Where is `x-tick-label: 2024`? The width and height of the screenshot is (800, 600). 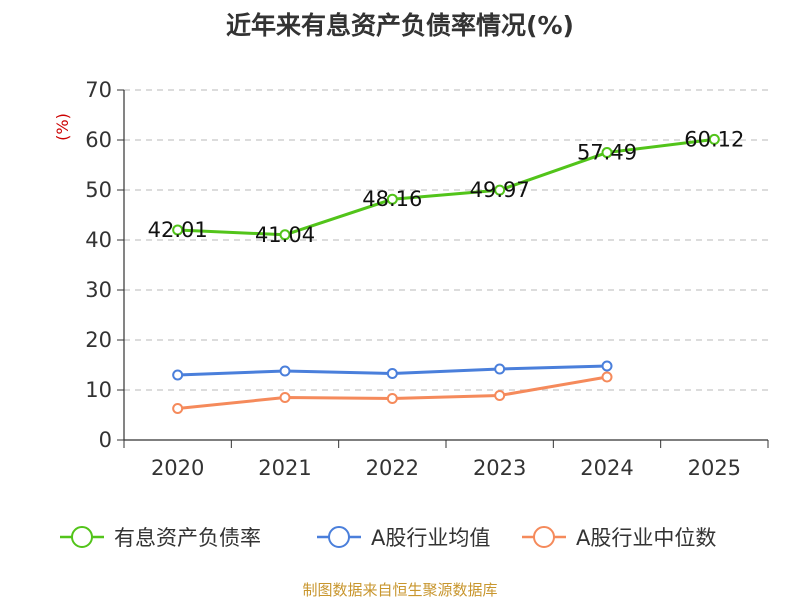
x-tick-label: 2024 is located at coordinates (606, 468).